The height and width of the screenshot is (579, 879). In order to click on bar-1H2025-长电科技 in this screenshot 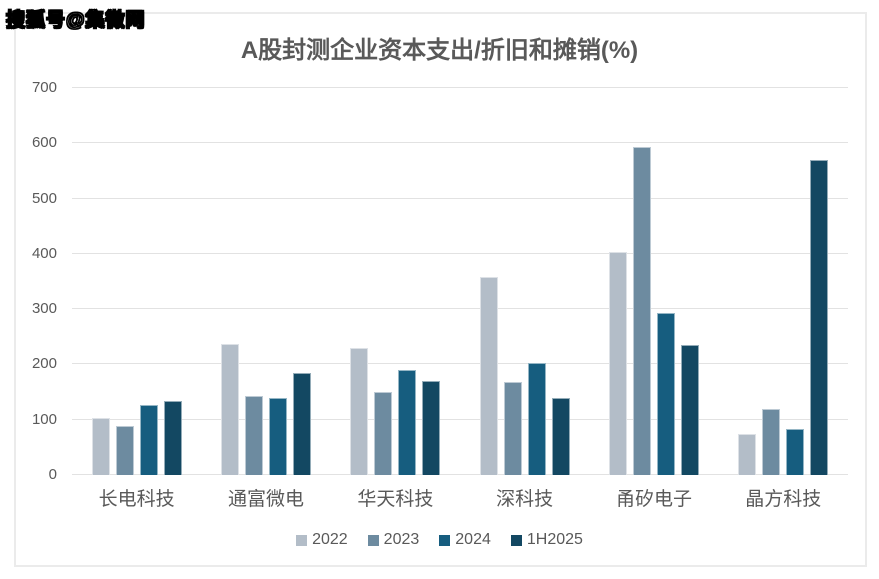, I will do `click(172, 438)`.